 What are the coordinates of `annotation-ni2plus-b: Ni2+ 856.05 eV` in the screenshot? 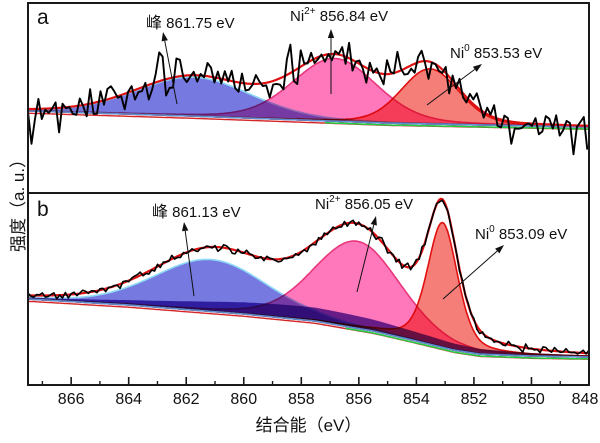 It's located at (364, 243).